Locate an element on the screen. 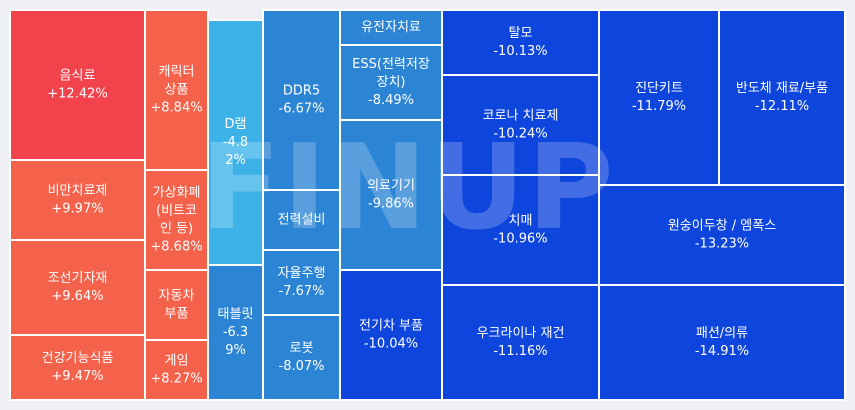 The height and width of the screenshot is (410, 855). treemap-tile: 반도체 재료/부품 -12.11% is located at coordinates (782, 97).